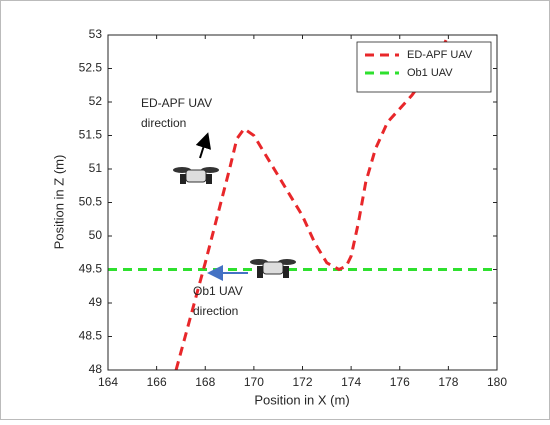  Describe the element at coordinates (176, 103) in the screenshot. I see `annotation: ED-APF UAV` at that location.